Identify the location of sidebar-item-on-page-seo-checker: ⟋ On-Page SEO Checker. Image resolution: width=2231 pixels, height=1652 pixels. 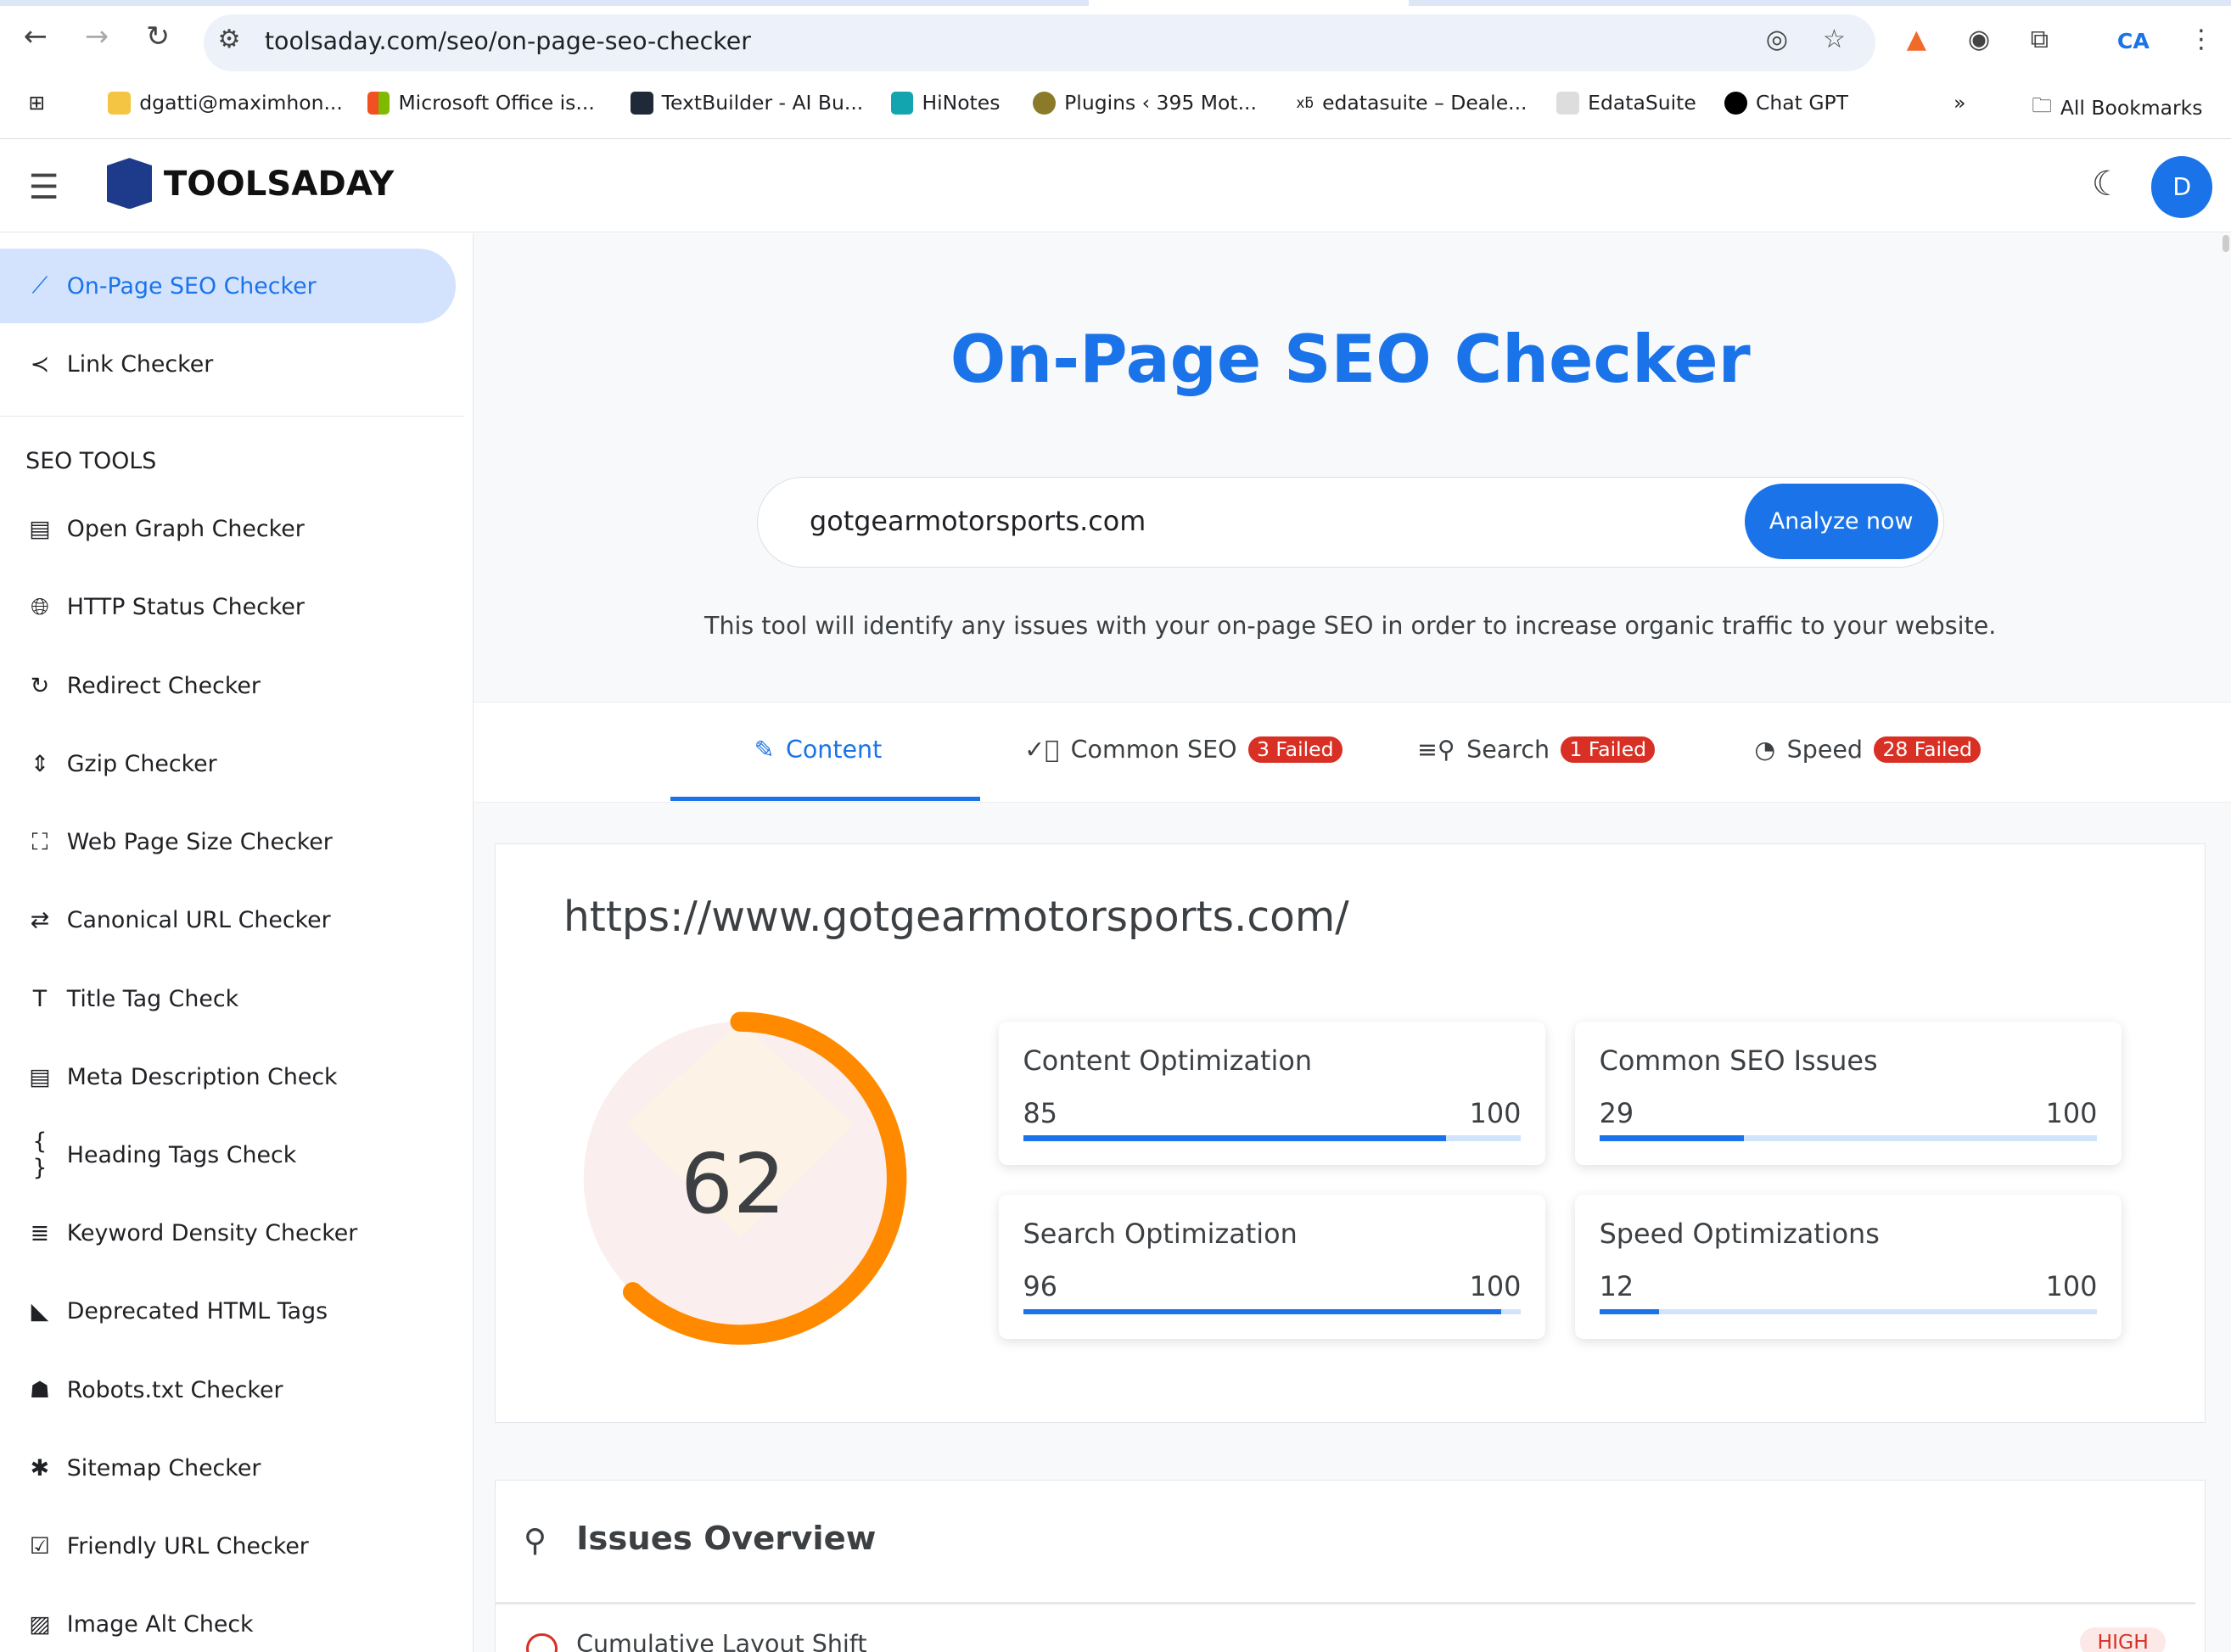
(228, 286).